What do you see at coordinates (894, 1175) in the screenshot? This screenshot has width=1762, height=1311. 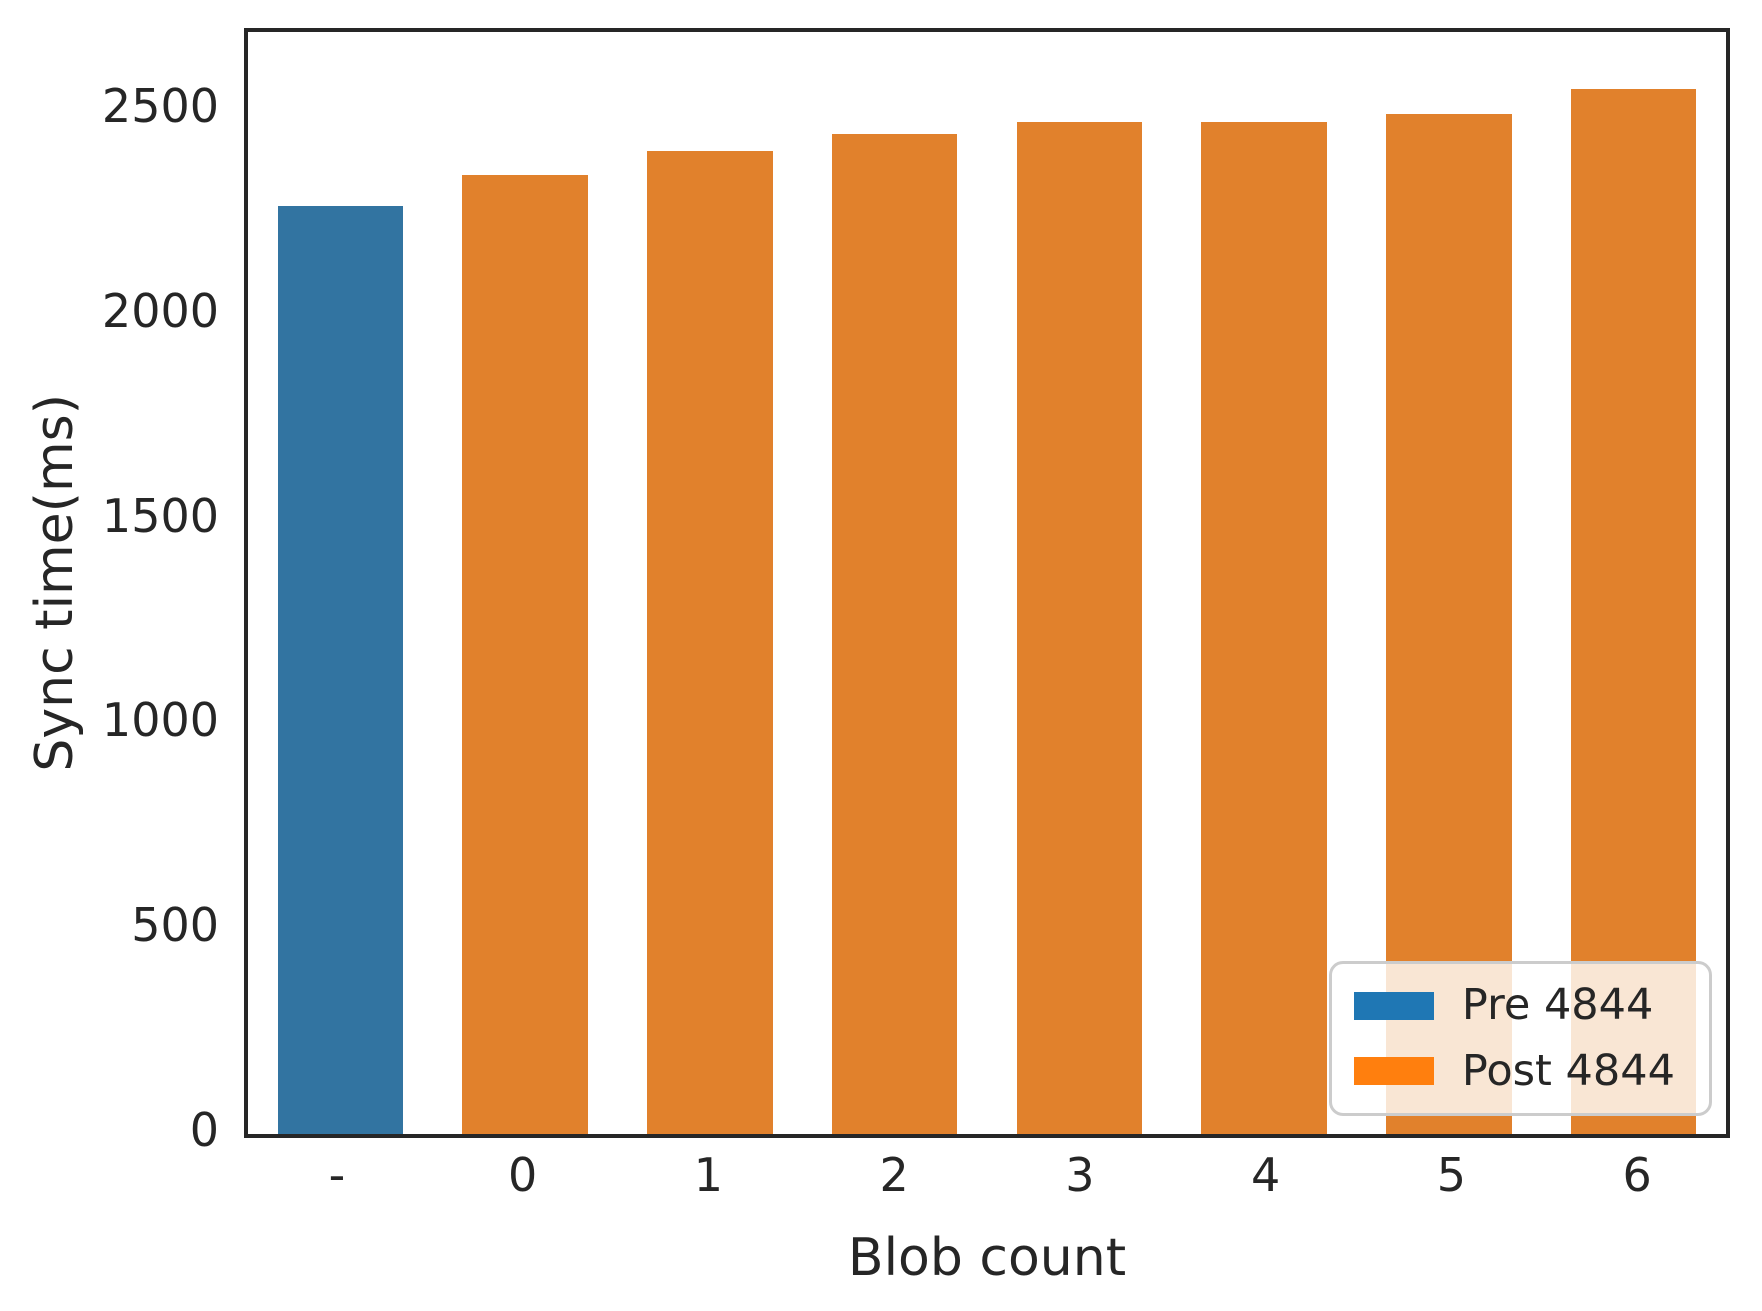 I see `x-tick-label-2: 2` at bounding box center [894, 1175].